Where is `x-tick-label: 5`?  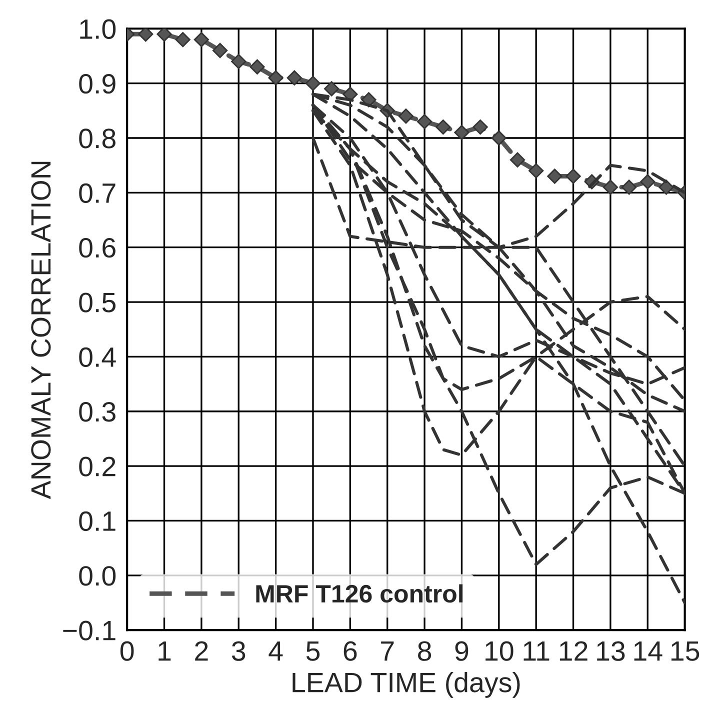
x-tick-label: 5 is located at coordinates (313, 651).